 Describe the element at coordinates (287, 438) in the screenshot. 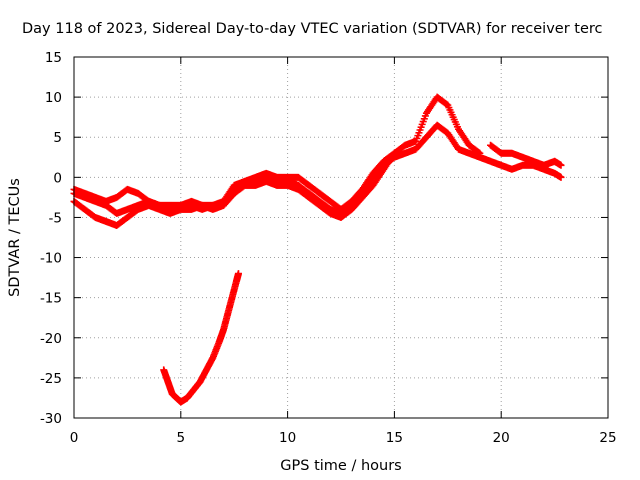

I see `x-tick-label: 10` at that location.